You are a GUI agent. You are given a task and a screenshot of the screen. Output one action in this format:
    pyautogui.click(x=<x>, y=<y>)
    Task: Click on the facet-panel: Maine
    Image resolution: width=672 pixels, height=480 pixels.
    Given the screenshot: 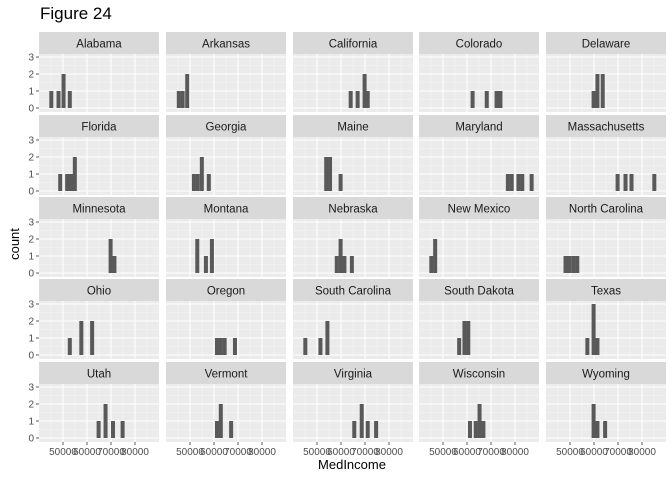 What is the action you would take?
    pyautogui.click(x=353, y=155)
    